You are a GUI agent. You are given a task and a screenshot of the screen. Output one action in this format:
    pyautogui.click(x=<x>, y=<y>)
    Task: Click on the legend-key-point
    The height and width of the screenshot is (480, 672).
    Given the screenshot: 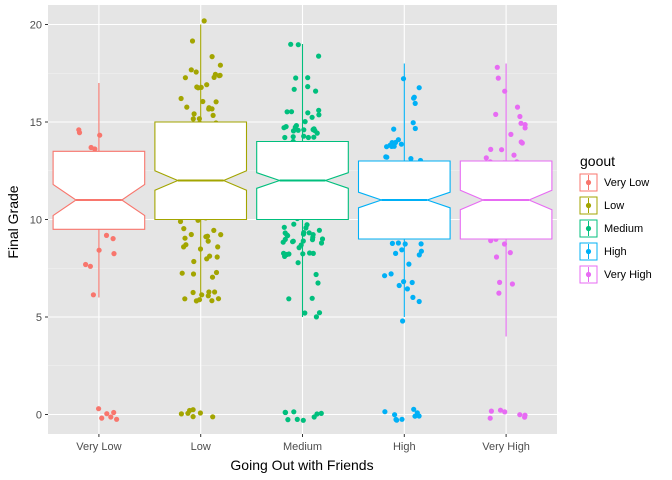 What is the action you would take?
    pyautogui.click(x=588, y=251)
    